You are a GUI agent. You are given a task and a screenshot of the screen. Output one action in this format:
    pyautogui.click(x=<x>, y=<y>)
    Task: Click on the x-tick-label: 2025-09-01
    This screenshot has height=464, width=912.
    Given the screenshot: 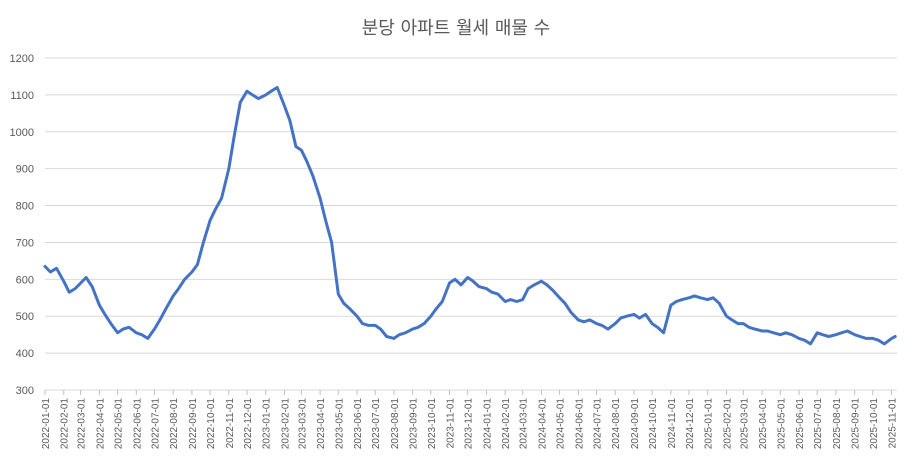 What is the action you would take?
    pyautogui.click(x=856, y=424)
    